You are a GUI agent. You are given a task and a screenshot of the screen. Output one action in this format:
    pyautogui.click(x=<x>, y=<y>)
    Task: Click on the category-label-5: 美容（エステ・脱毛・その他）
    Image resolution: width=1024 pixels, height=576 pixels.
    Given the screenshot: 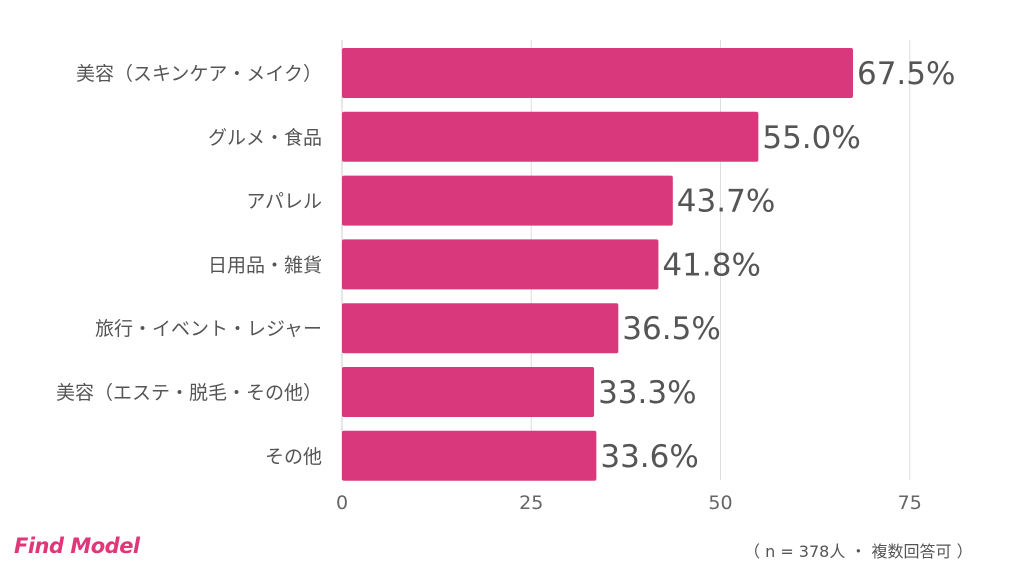 What is the action you would take?
    pyautogui.click(x=189, y=393)
    